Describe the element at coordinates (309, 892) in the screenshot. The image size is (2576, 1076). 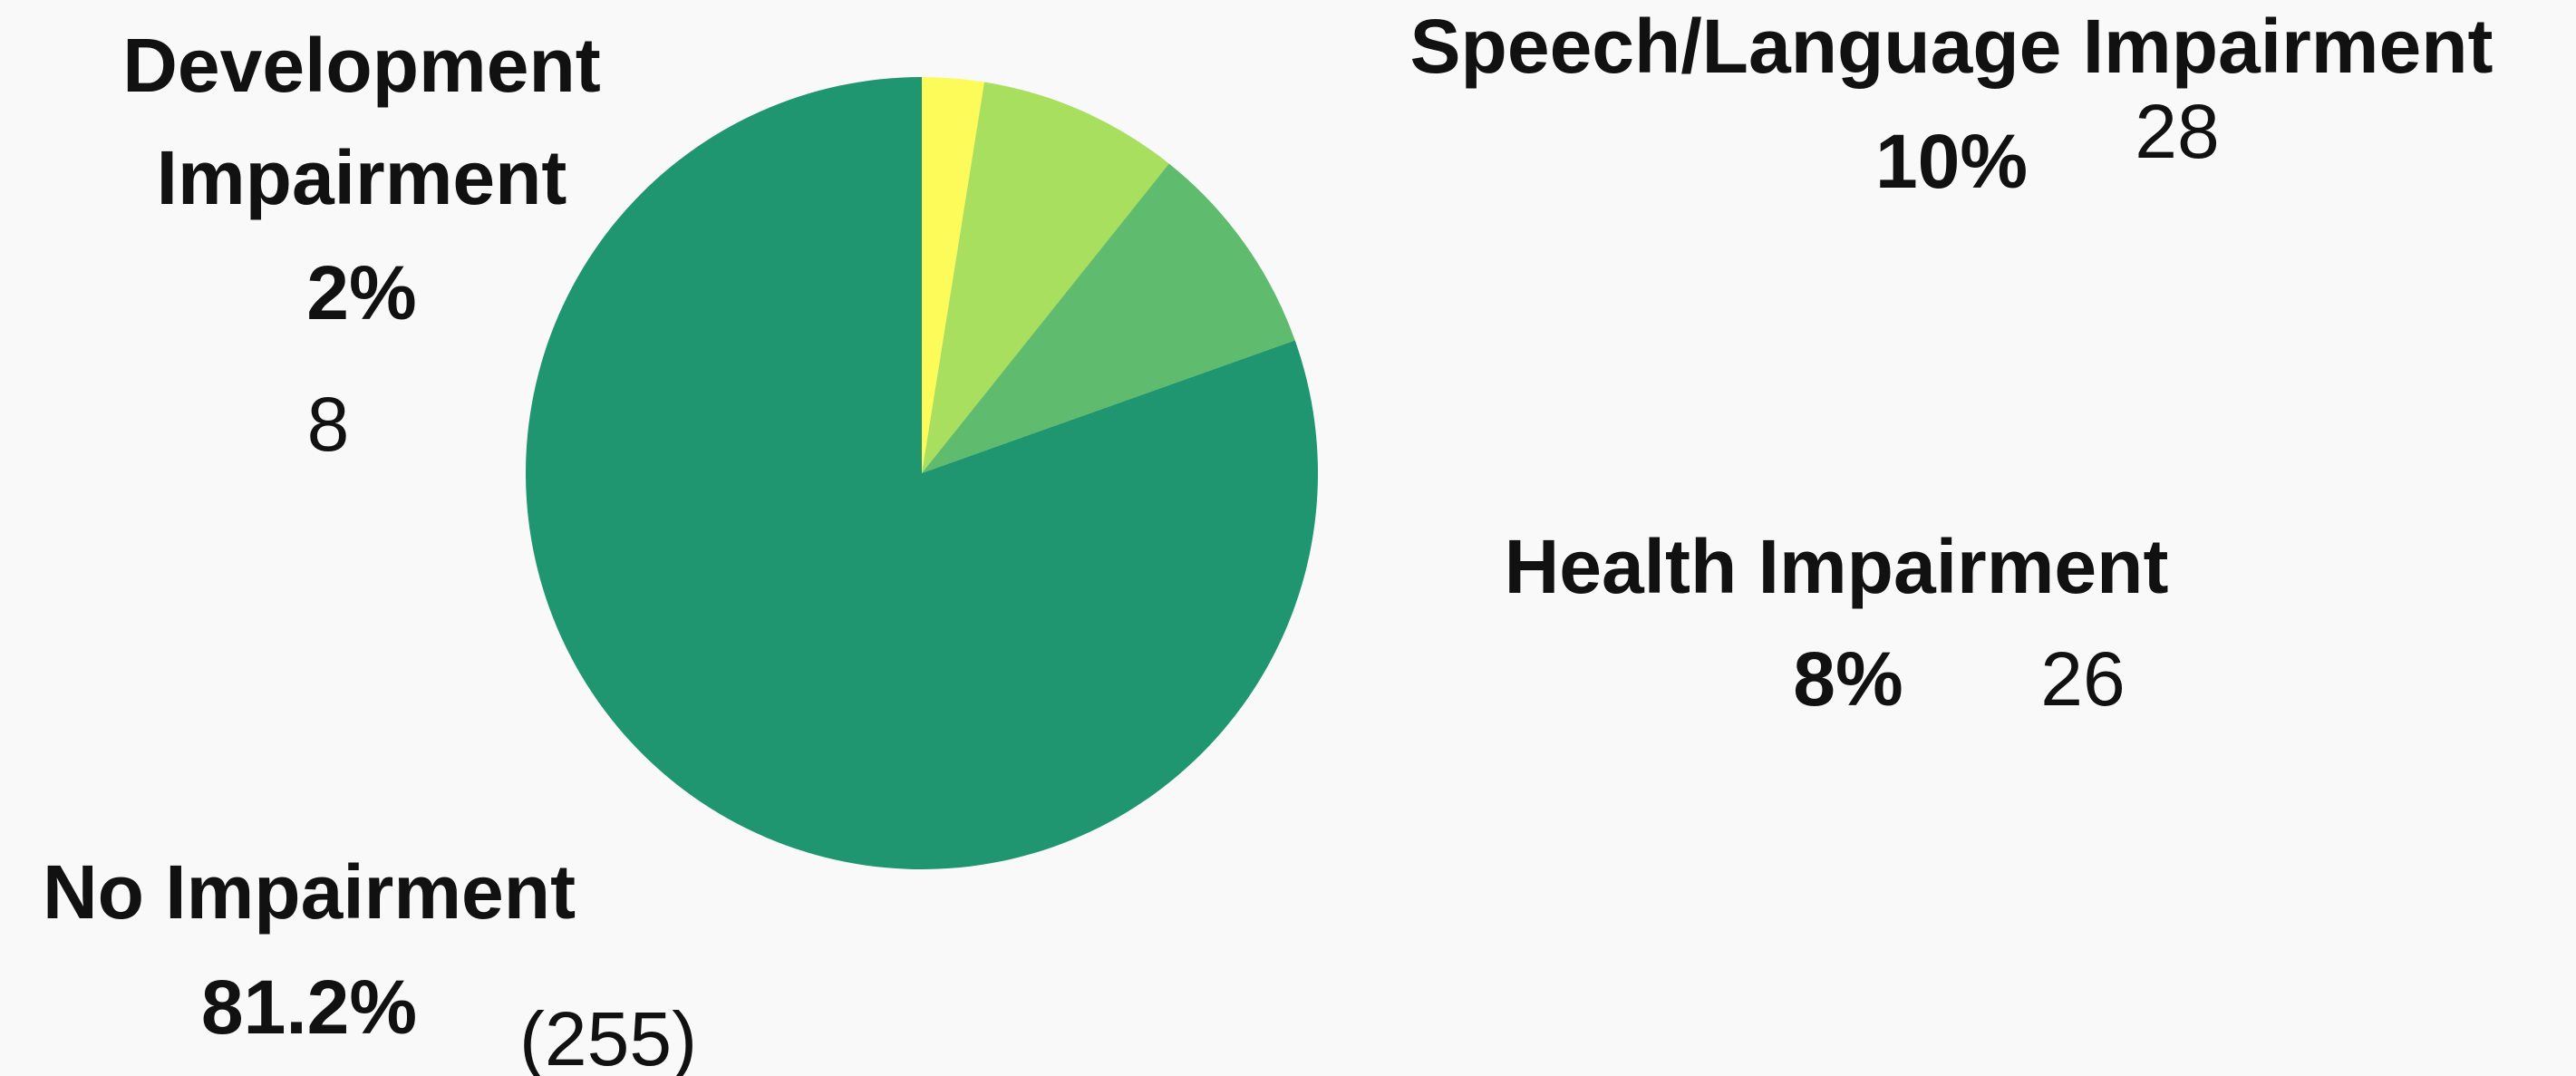
I see `slice-name: No Impairment` at that location.